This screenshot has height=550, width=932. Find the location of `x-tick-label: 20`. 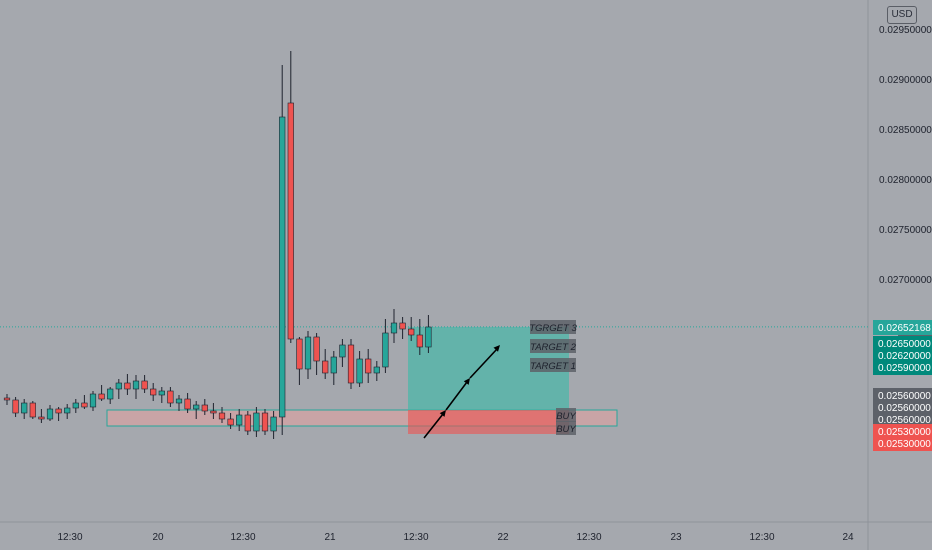

x-tick-label: 20 is located at coordinates (158, 537).